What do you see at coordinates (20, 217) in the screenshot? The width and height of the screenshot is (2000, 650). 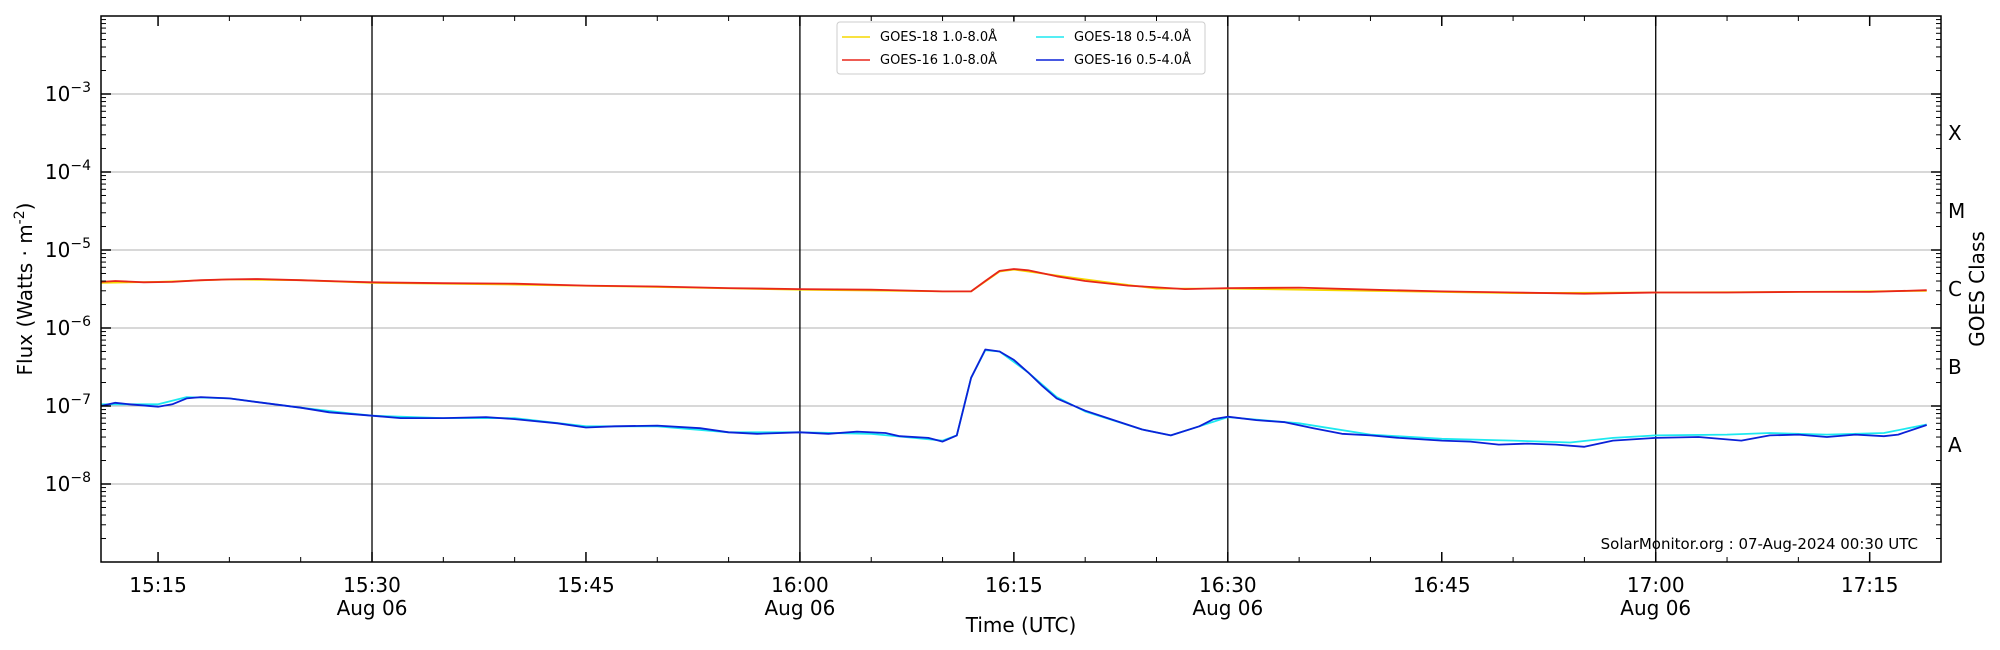 I see `y-axis-title-sup: -2` at bounding box center [20, 217].